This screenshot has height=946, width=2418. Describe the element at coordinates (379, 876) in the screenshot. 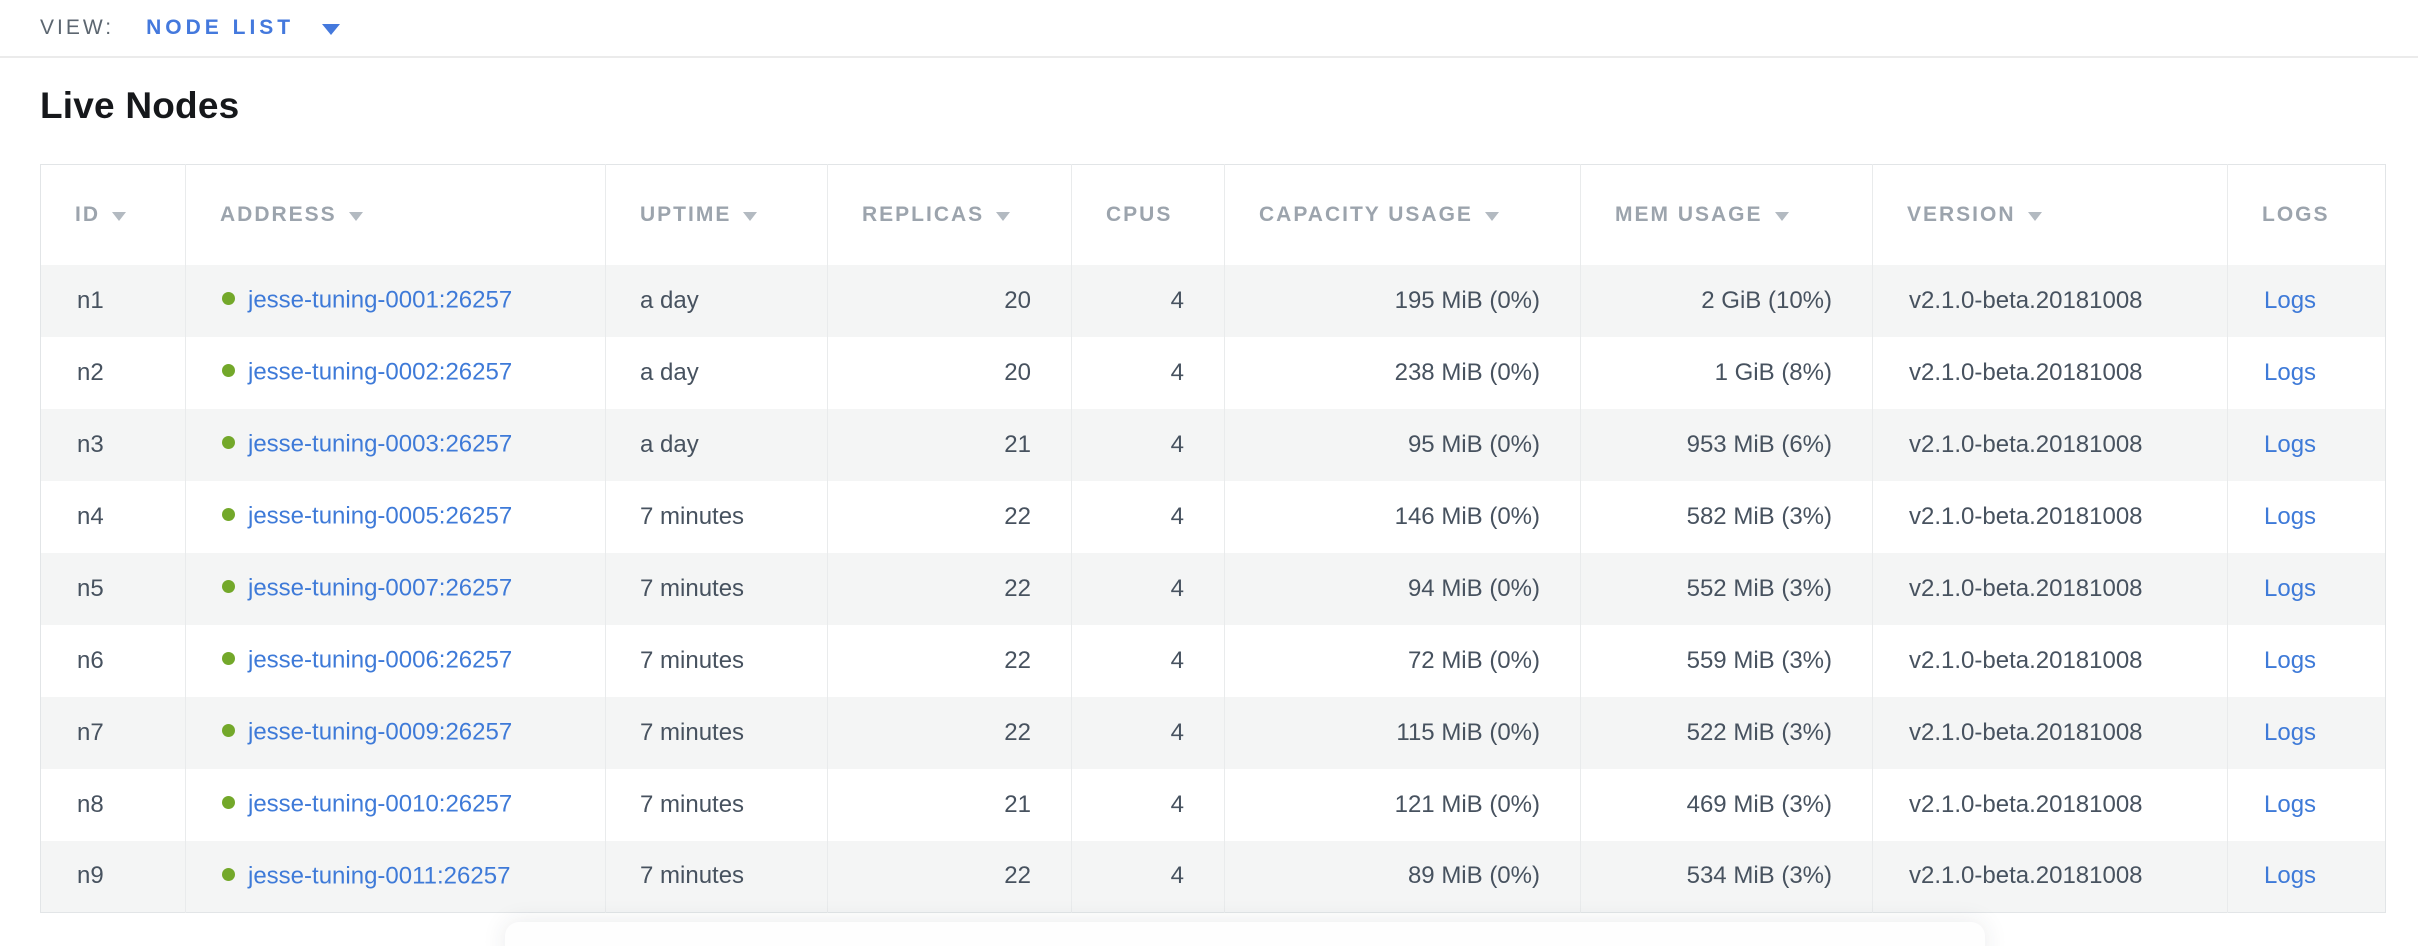

I see `node-address-link: jesse-tuning-0011:26257` at that location.